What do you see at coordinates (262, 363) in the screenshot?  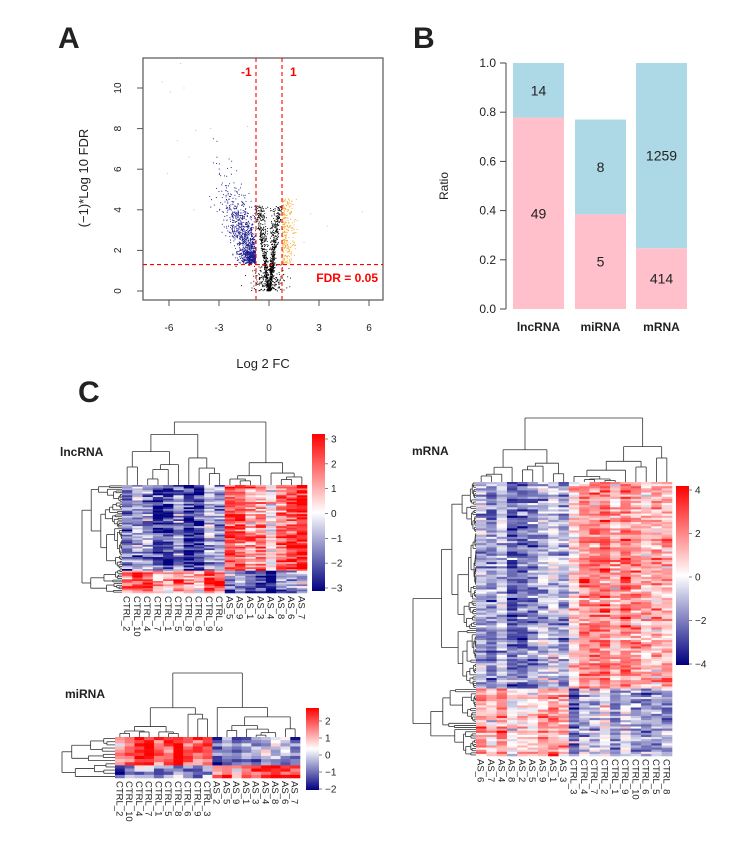 I see `x-axis-label: Log 2 FC` at bounding box center [262, 363].